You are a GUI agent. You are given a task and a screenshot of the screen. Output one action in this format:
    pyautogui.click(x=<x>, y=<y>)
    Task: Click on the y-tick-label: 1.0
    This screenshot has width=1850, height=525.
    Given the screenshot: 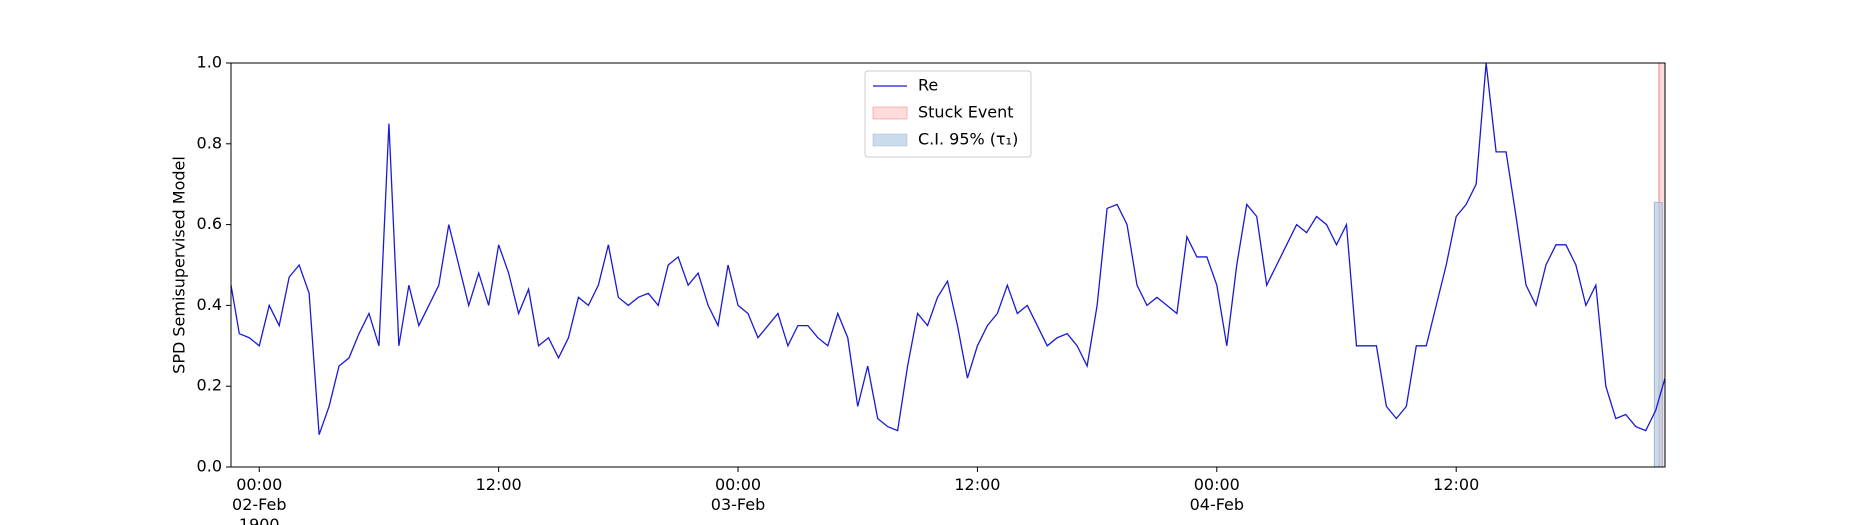 What is the action you would take?
    pyautogui.click(x=209, y=62)
    